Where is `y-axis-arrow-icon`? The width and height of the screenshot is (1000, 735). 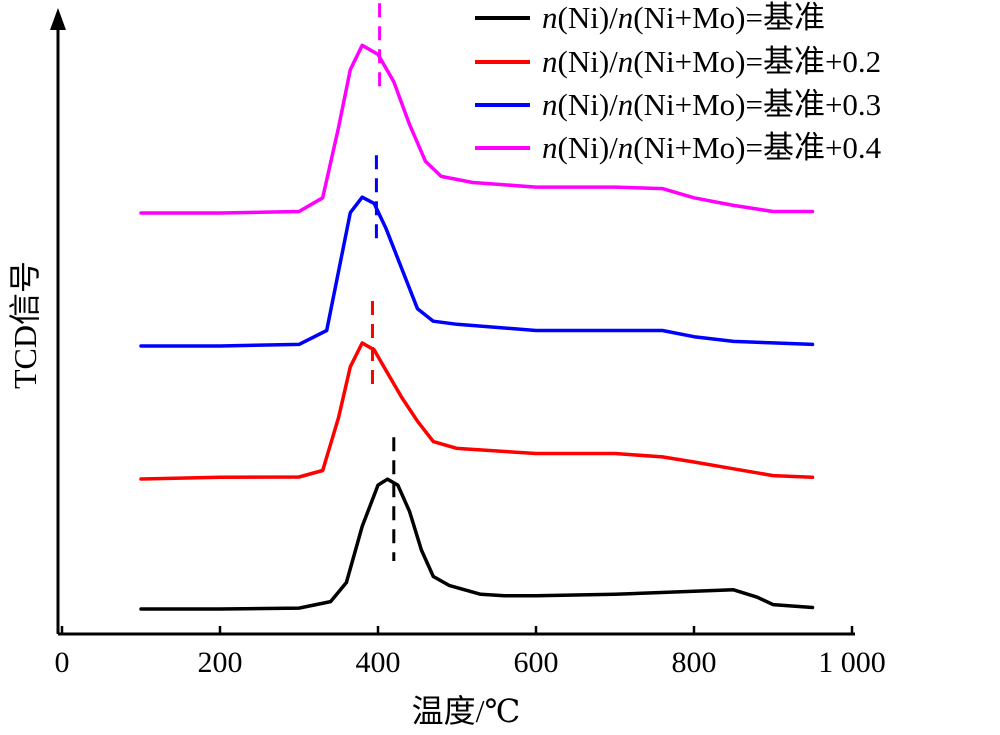
y-axis-arrow-icon is located at coordinates (58, 19).